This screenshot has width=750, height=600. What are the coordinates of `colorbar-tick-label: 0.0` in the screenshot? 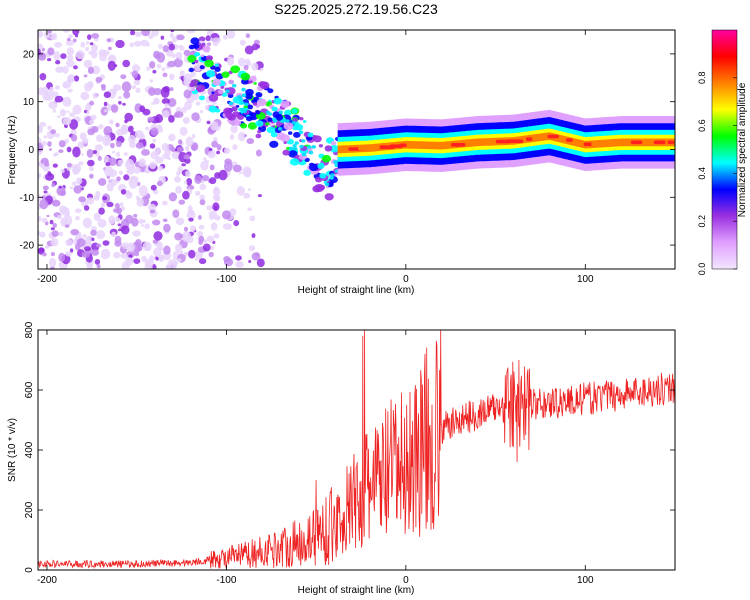 It's located at (702, 269).